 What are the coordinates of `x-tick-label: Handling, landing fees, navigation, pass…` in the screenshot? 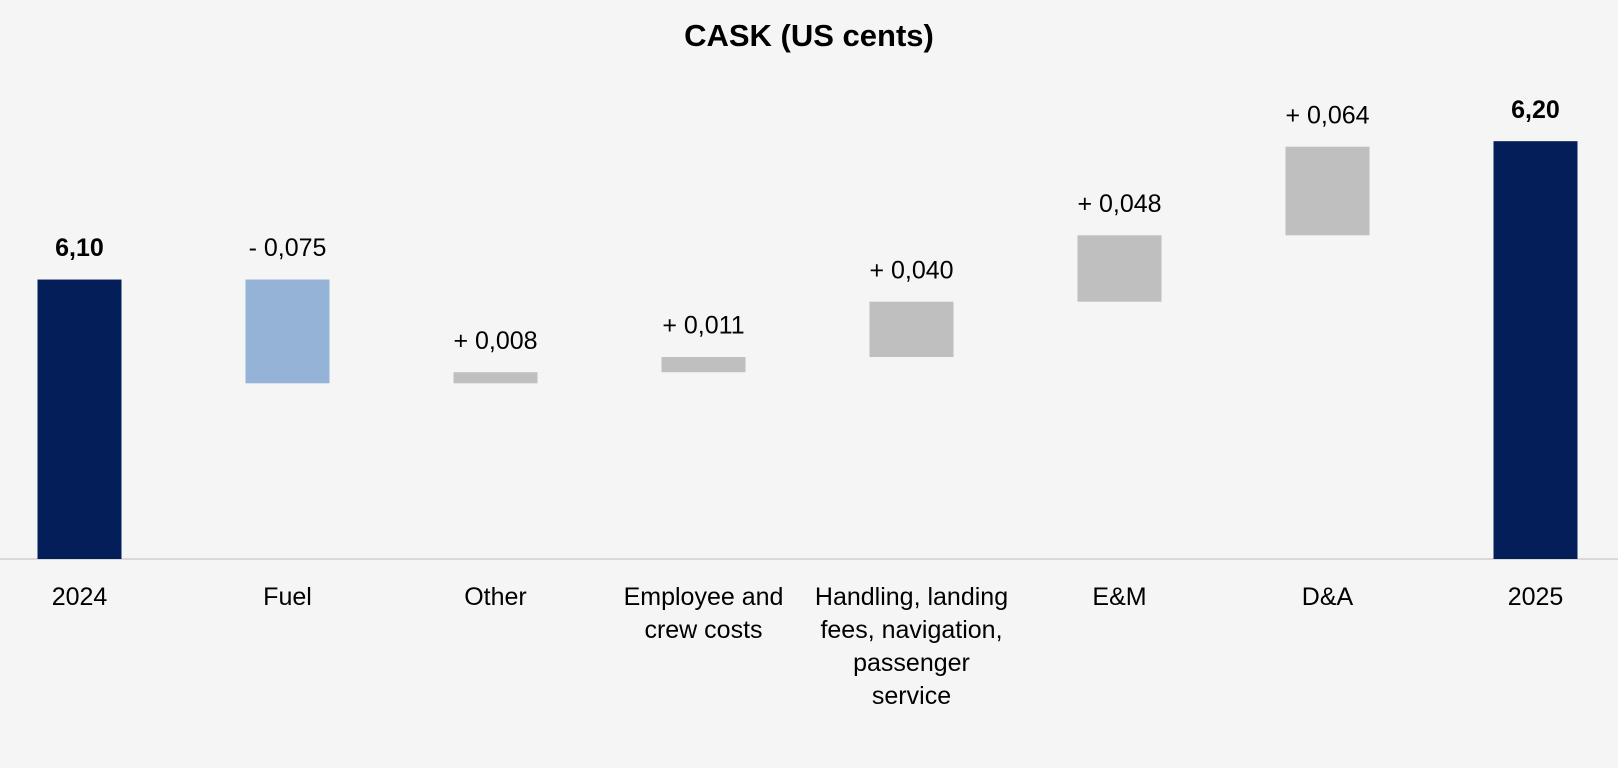 It's located at (911, 646).